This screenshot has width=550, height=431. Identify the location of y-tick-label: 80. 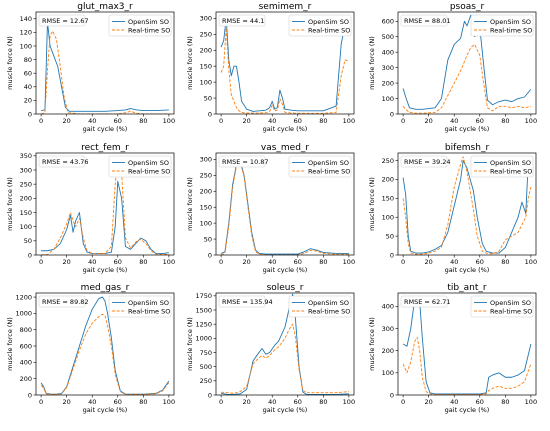
(28, 60).